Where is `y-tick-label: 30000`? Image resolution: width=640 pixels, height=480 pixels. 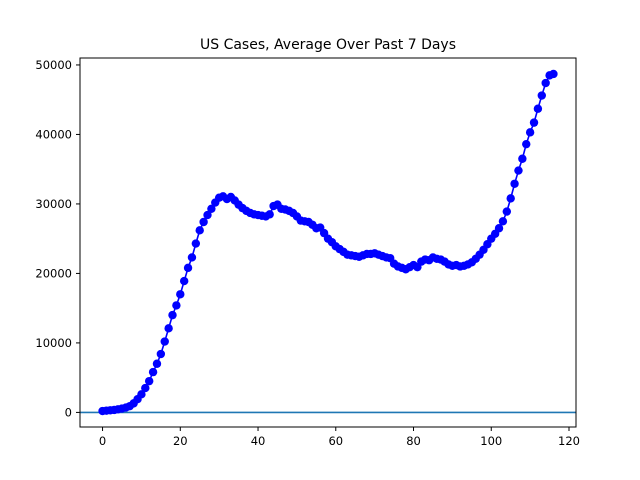 y-tick-label: 30000 is located at coordinates (53, 204).